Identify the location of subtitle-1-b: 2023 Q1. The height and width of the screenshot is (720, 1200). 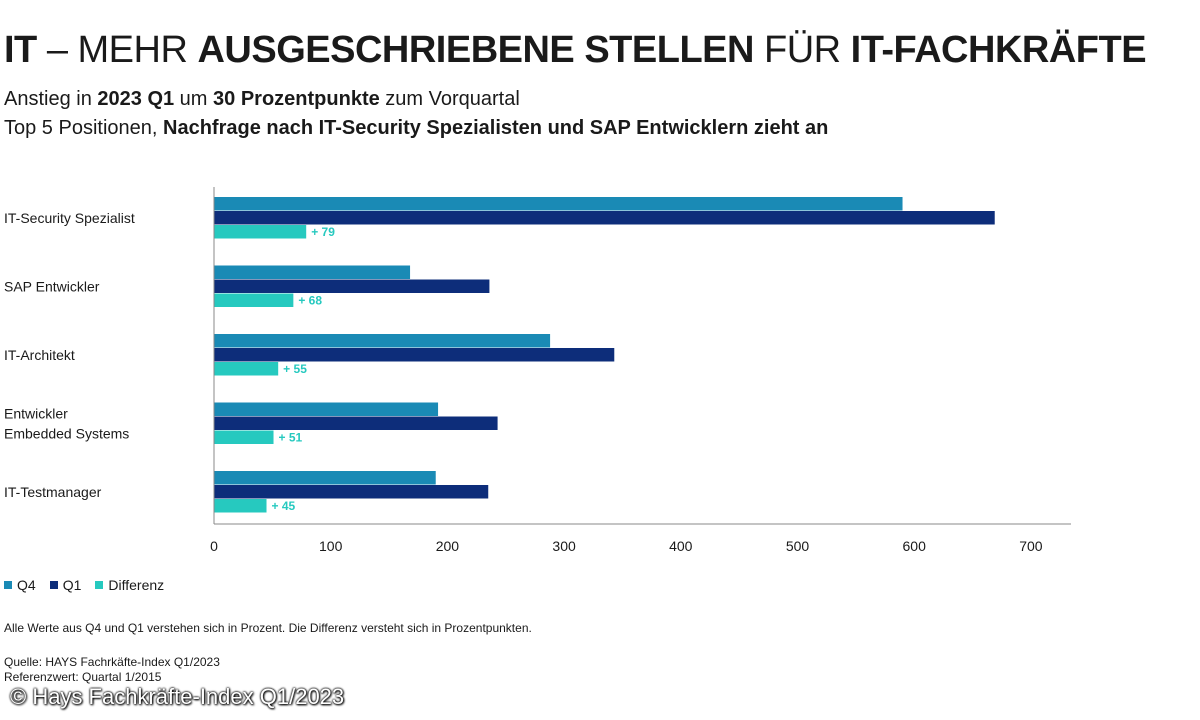
(136, 99).